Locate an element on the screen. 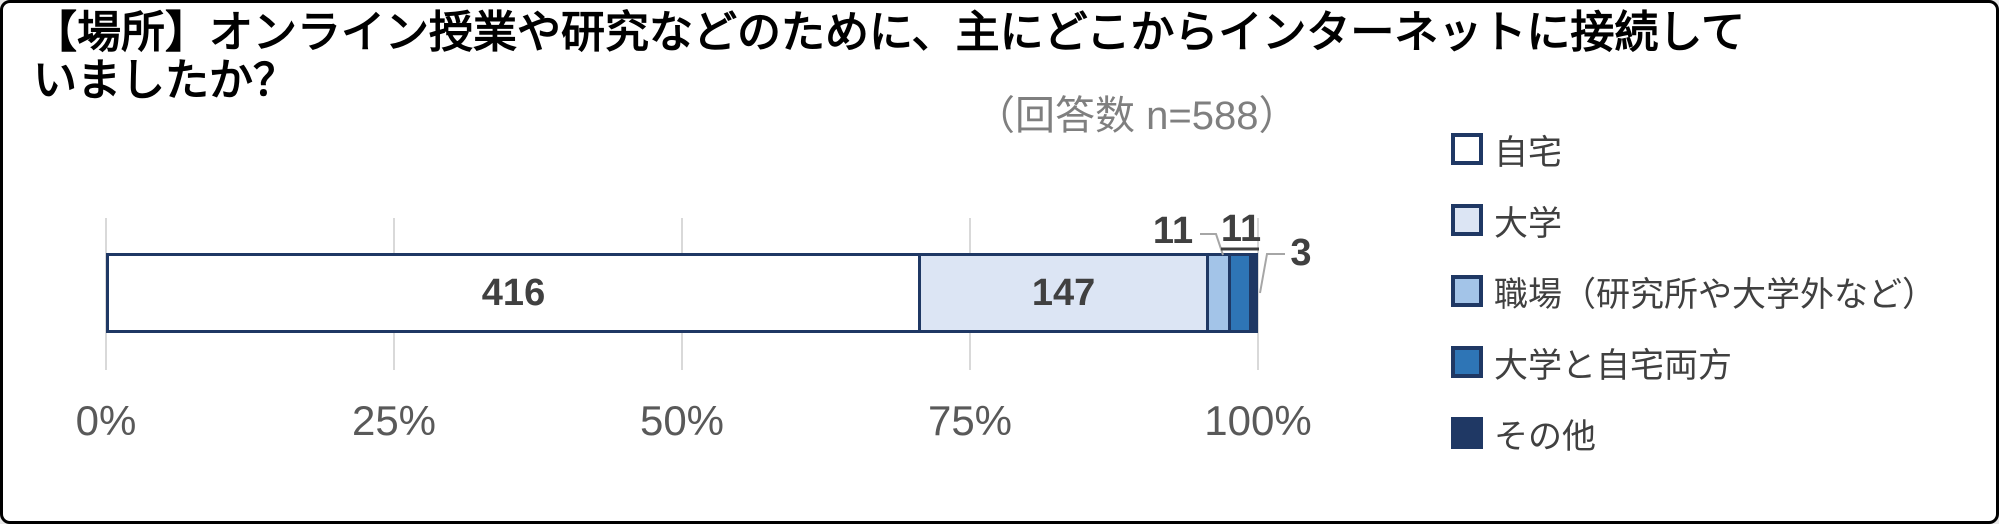  x-axis-tick-label: 50% is located at coordinates (682, 420).